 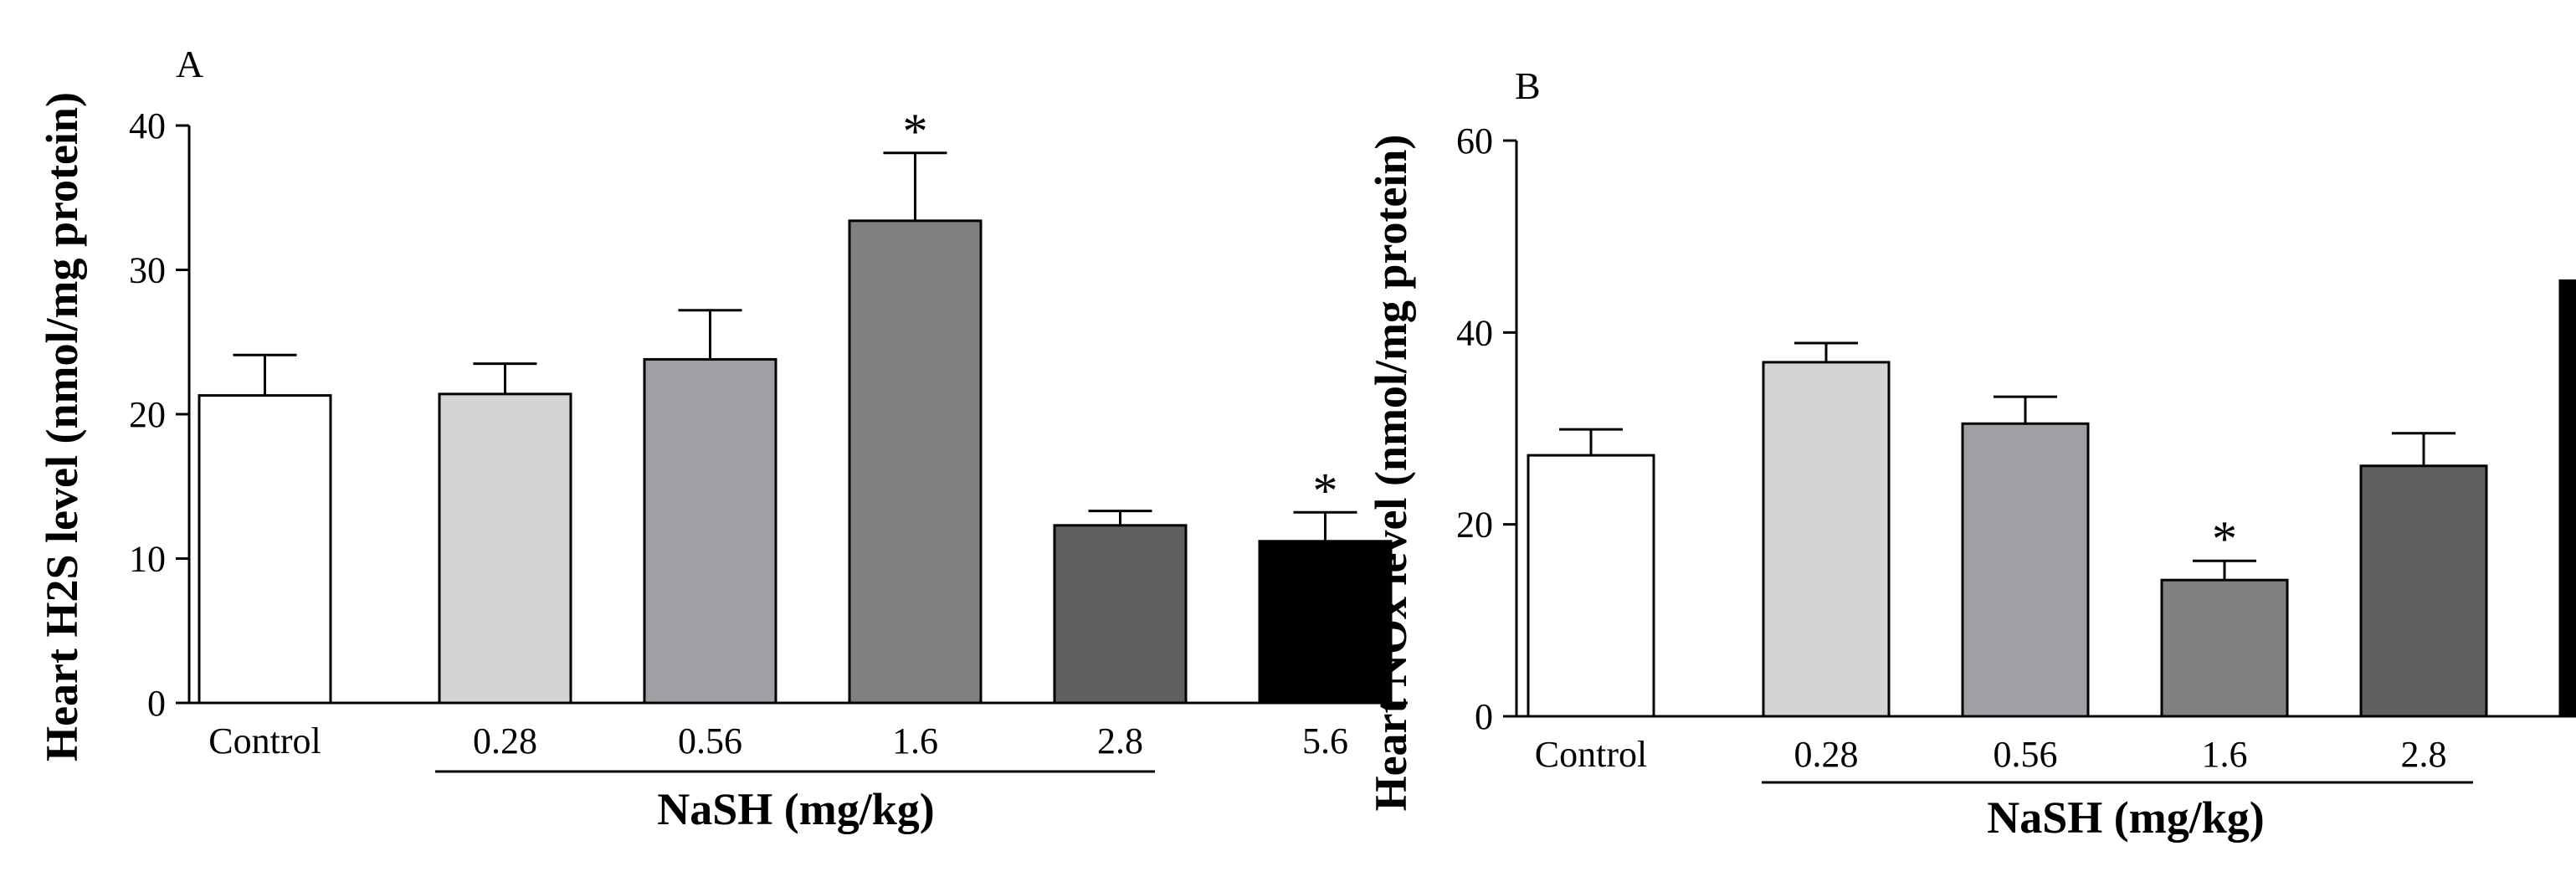 I want to click on panel-label: A, so click(x=189, y=64).